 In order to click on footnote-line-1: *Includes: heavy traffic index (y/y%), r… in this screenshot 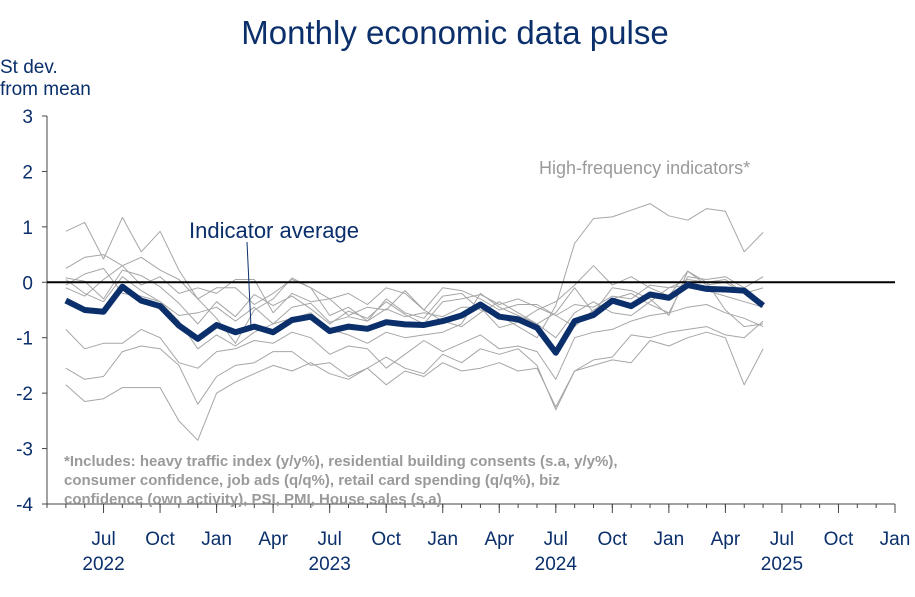, I will do `click(340, 461)`.